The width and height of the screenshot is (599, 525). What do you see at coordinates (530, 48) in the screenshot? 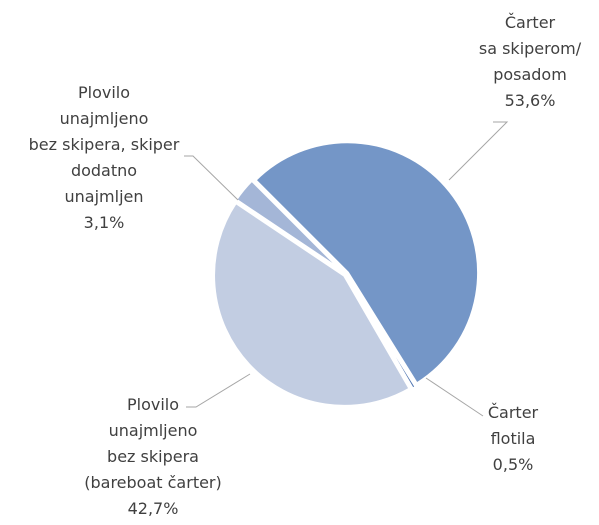
I see `slice-1-category-label: sa skiperom/` at bounding box center [530, 48].